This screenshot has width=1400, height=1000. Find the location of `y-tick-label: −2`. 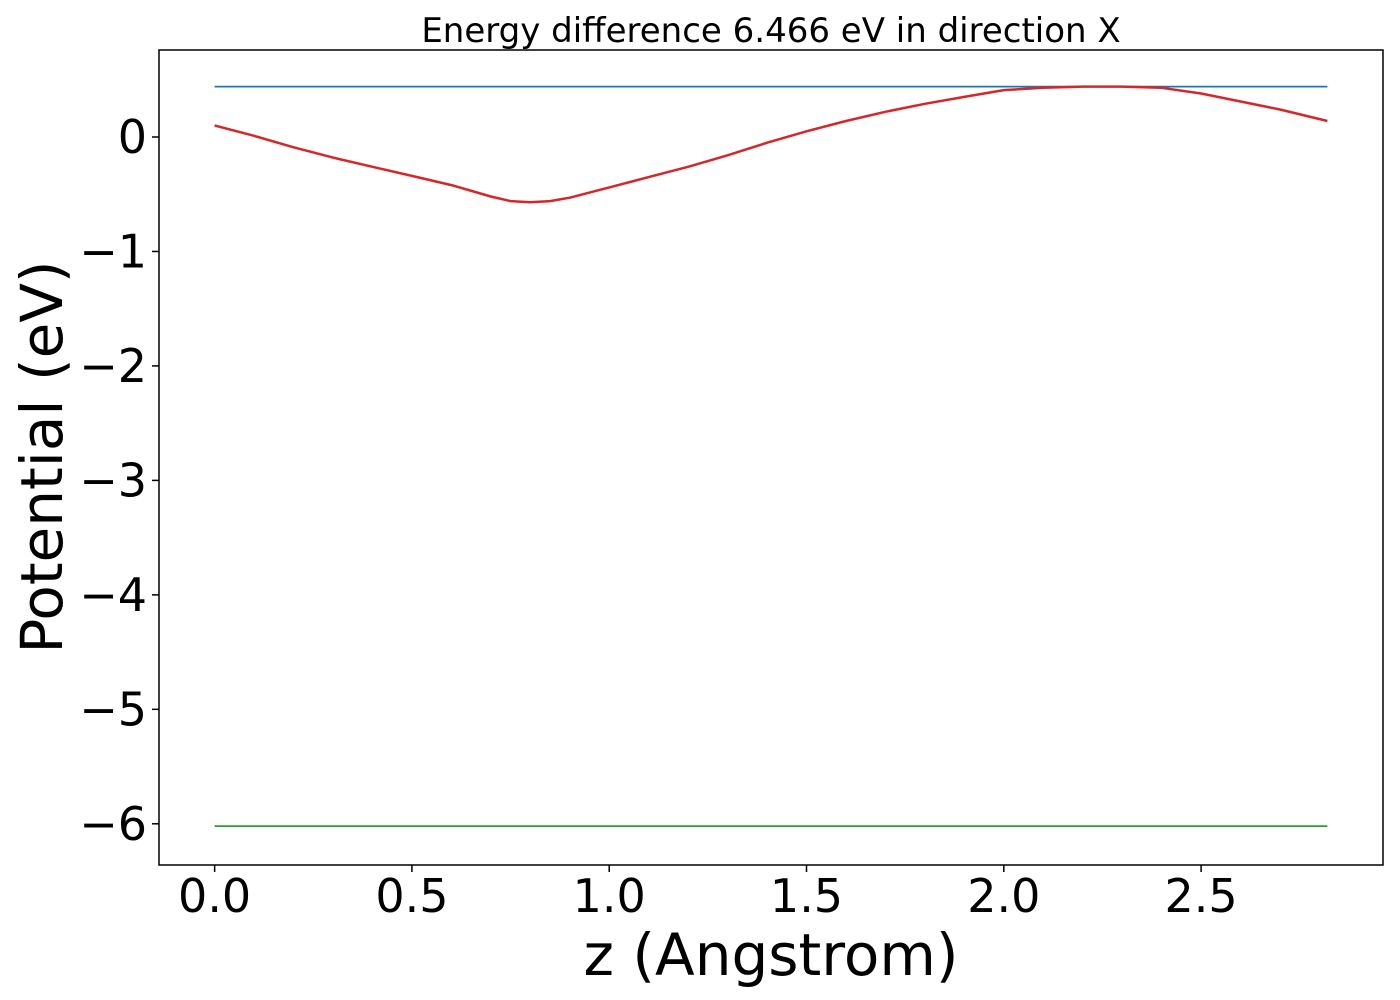

y-tick-label: −2 is located at coordinates (113, 366).